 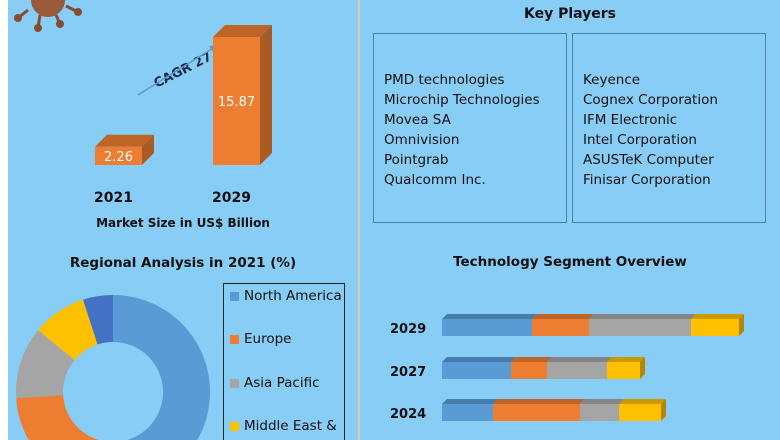 What do you see at coordinates (60, 417) in the screenshot?
I see `donut-slice-europe` at bounding box center [60, 417].